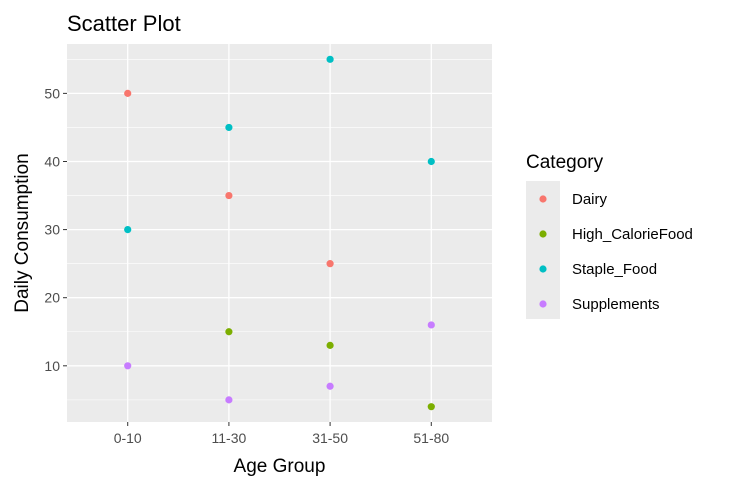 The height and width of the screenshot is (492, 739). I want to click on legend-key-staple-food, so click(543, 269).